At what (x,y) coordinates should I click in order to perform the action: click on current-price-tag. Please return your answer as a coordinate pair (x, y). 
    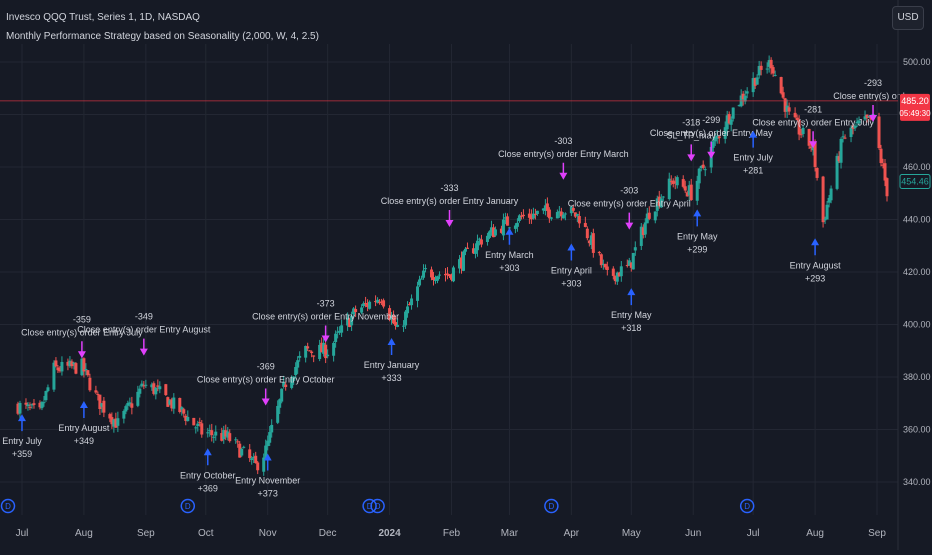
    Looking at the image, I should click on (915, 107).